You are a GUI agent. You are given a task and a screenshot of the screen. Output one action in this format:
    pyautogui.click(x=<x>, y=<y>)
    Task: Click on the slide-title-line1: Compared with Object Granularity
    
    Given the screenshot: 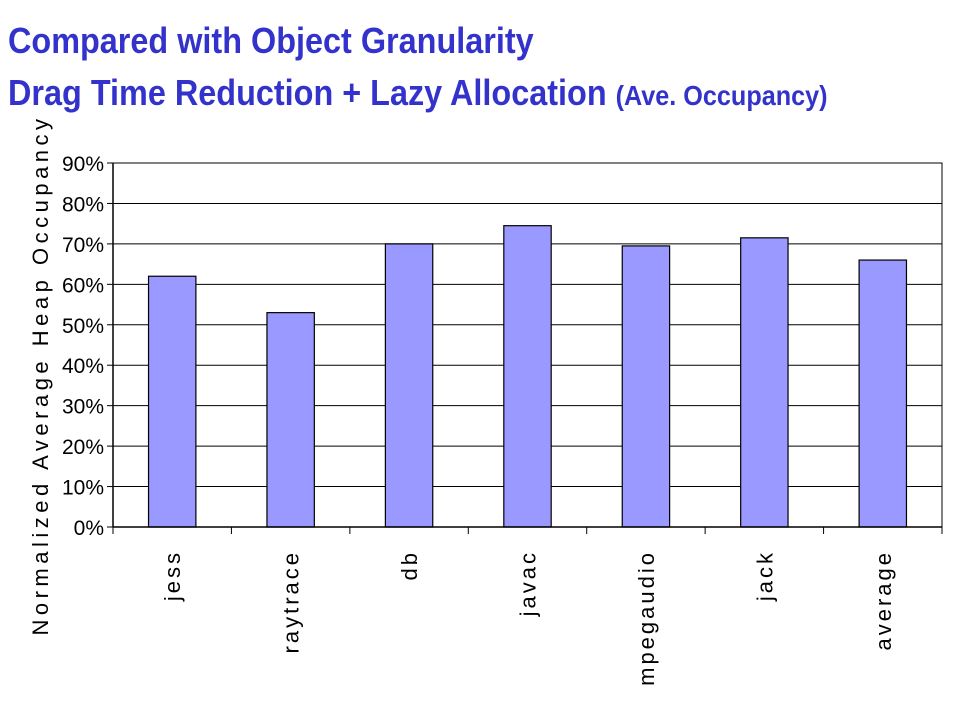 What is the action you would take?
    pyautogui.click(x=271, y=40)
    